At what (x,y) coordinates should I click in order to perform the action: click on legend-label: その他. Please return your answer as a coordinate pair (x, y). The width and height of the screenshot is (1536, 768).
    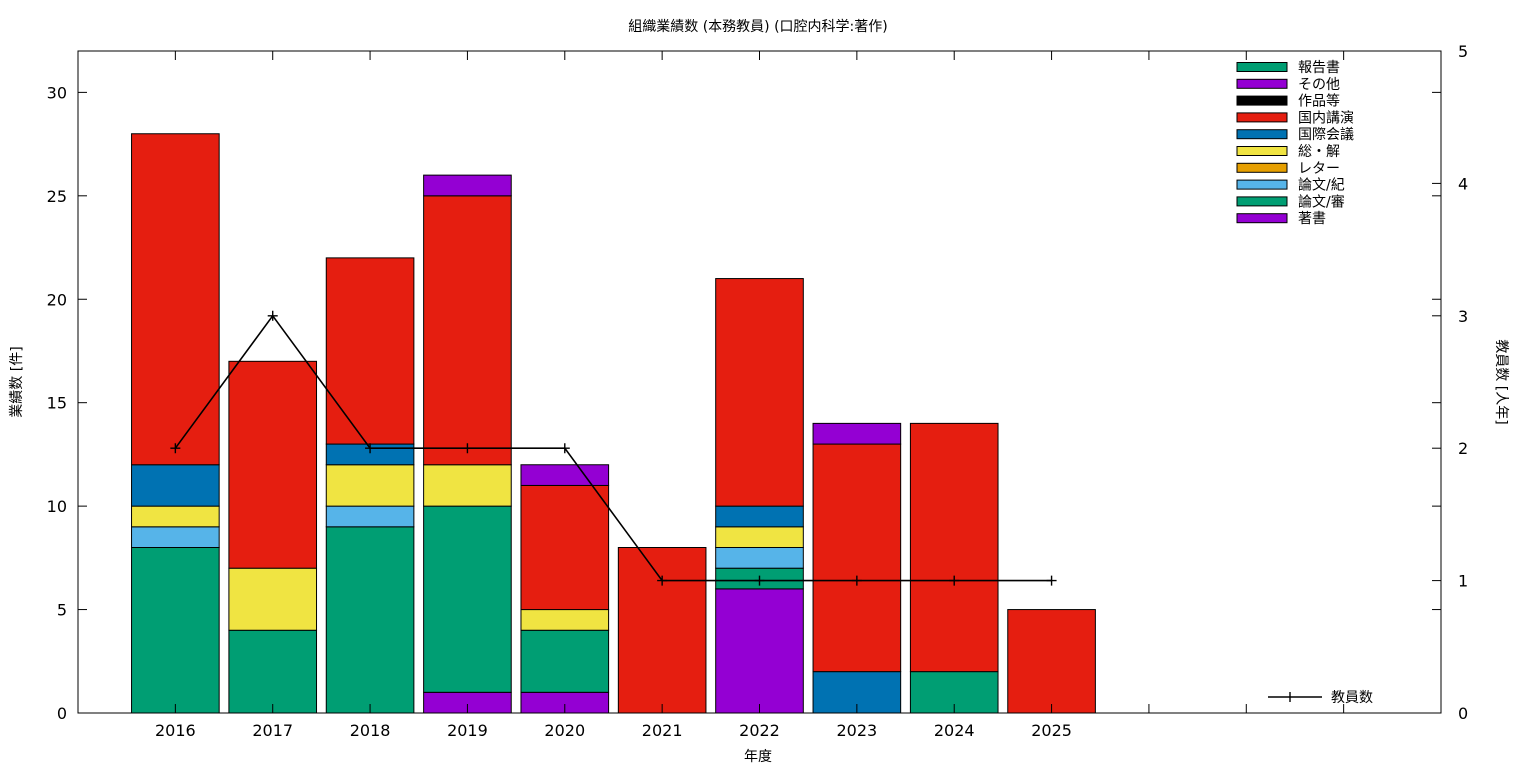
    Looking at the image, I should click on (1319, 85).